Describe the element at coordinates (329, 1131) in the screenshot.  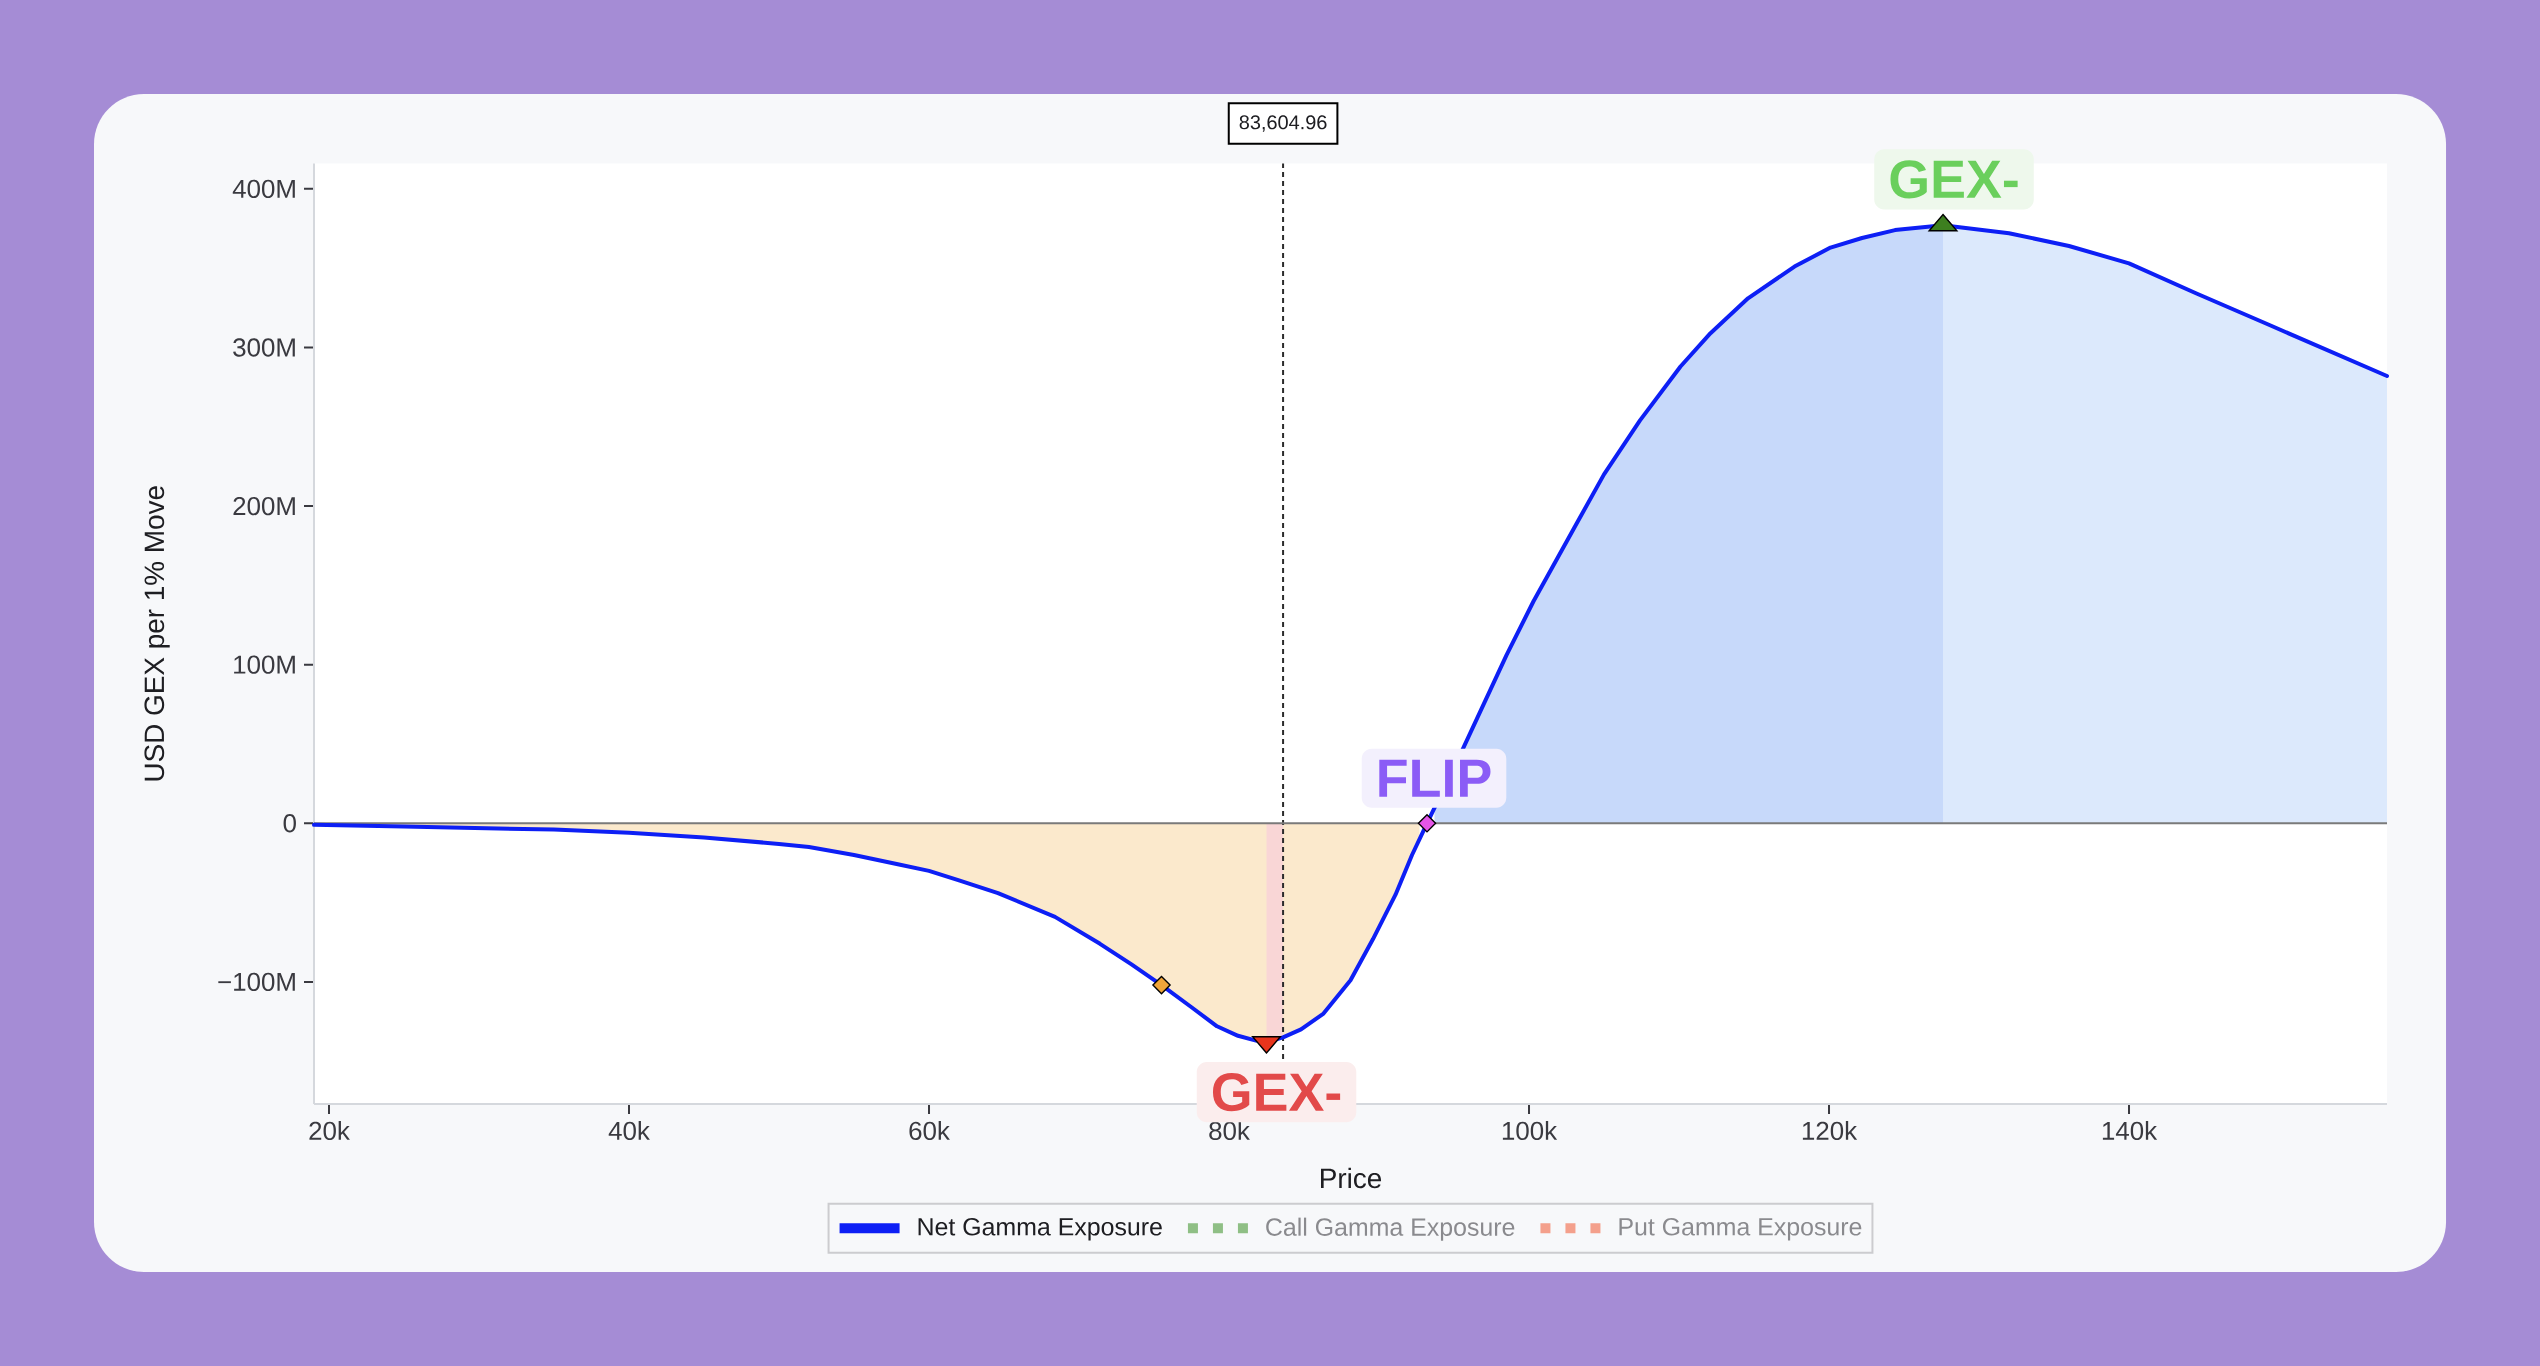
I see `x-tick-label: 20k` at that location.